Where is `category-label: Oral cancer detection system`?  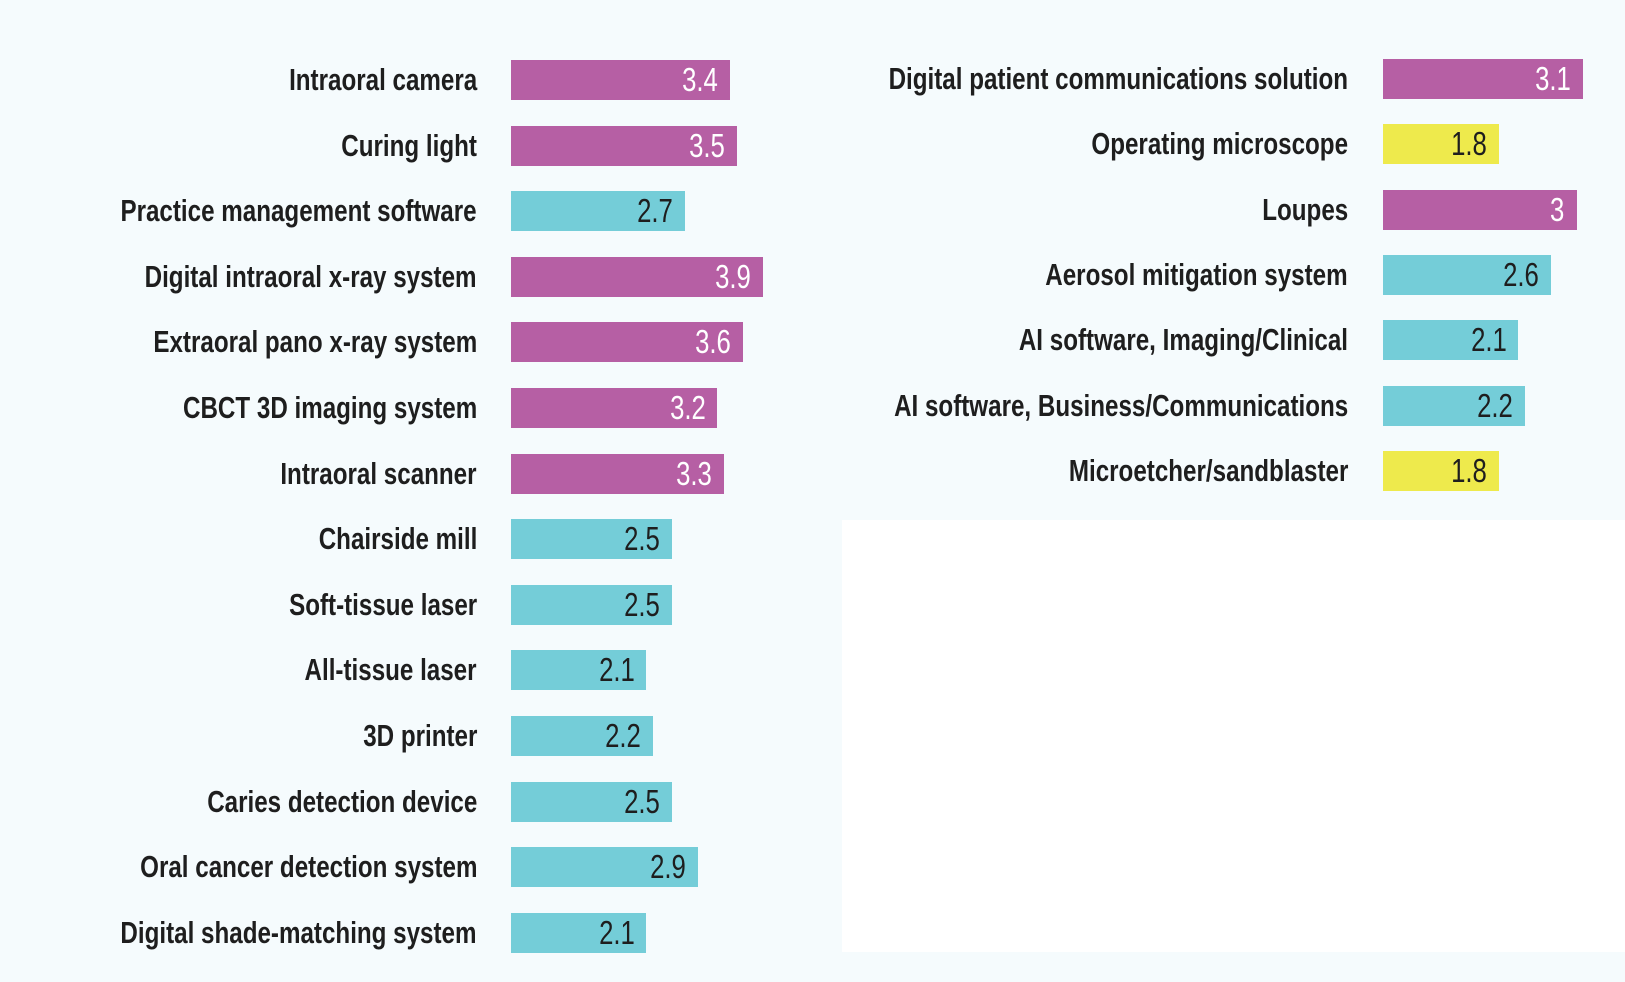 category-label: Oral cancer detection system is located at coordinates (308, 867).